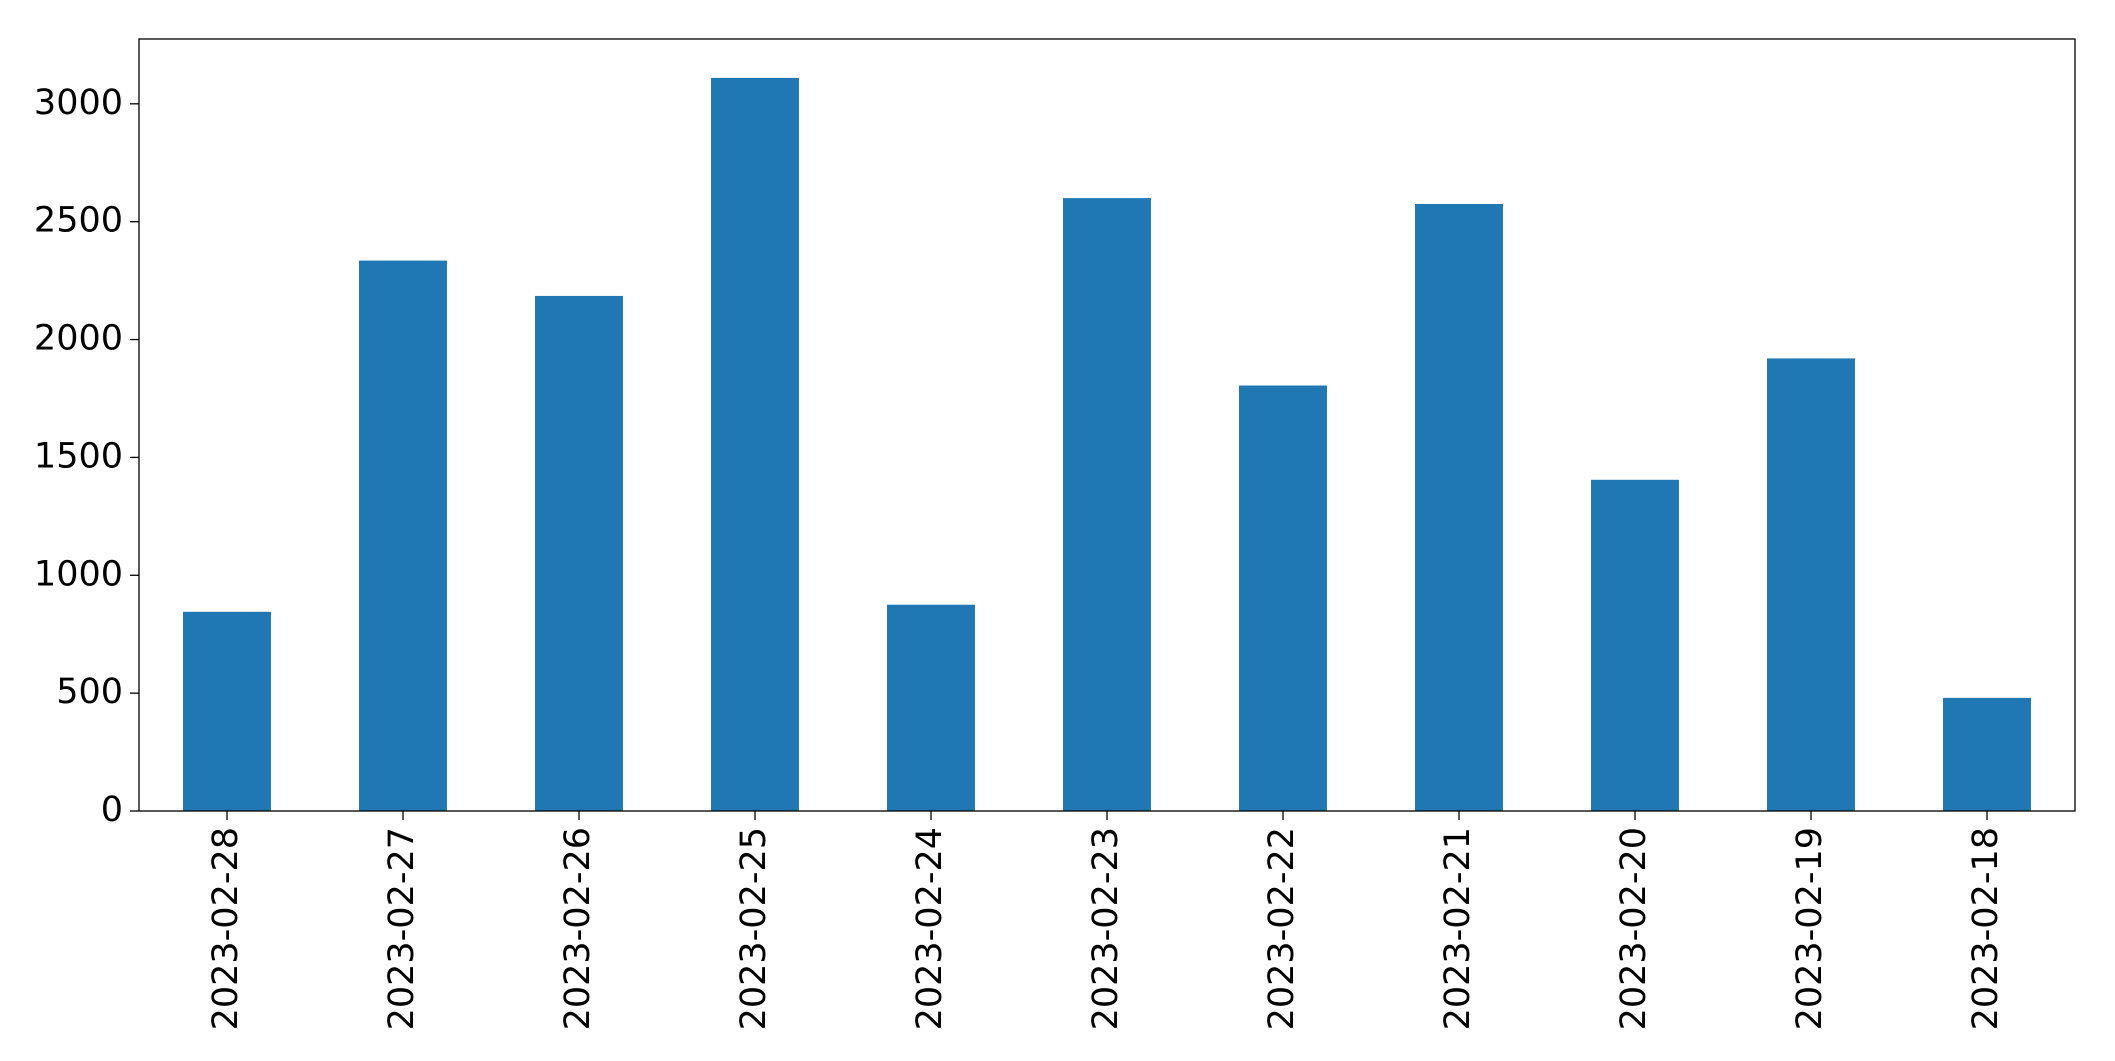  What do you see at coordinates (1634, 928) in the screenshot?
I see `x-tick-label: 2023-02-20` at bounding box center [1634, 928].